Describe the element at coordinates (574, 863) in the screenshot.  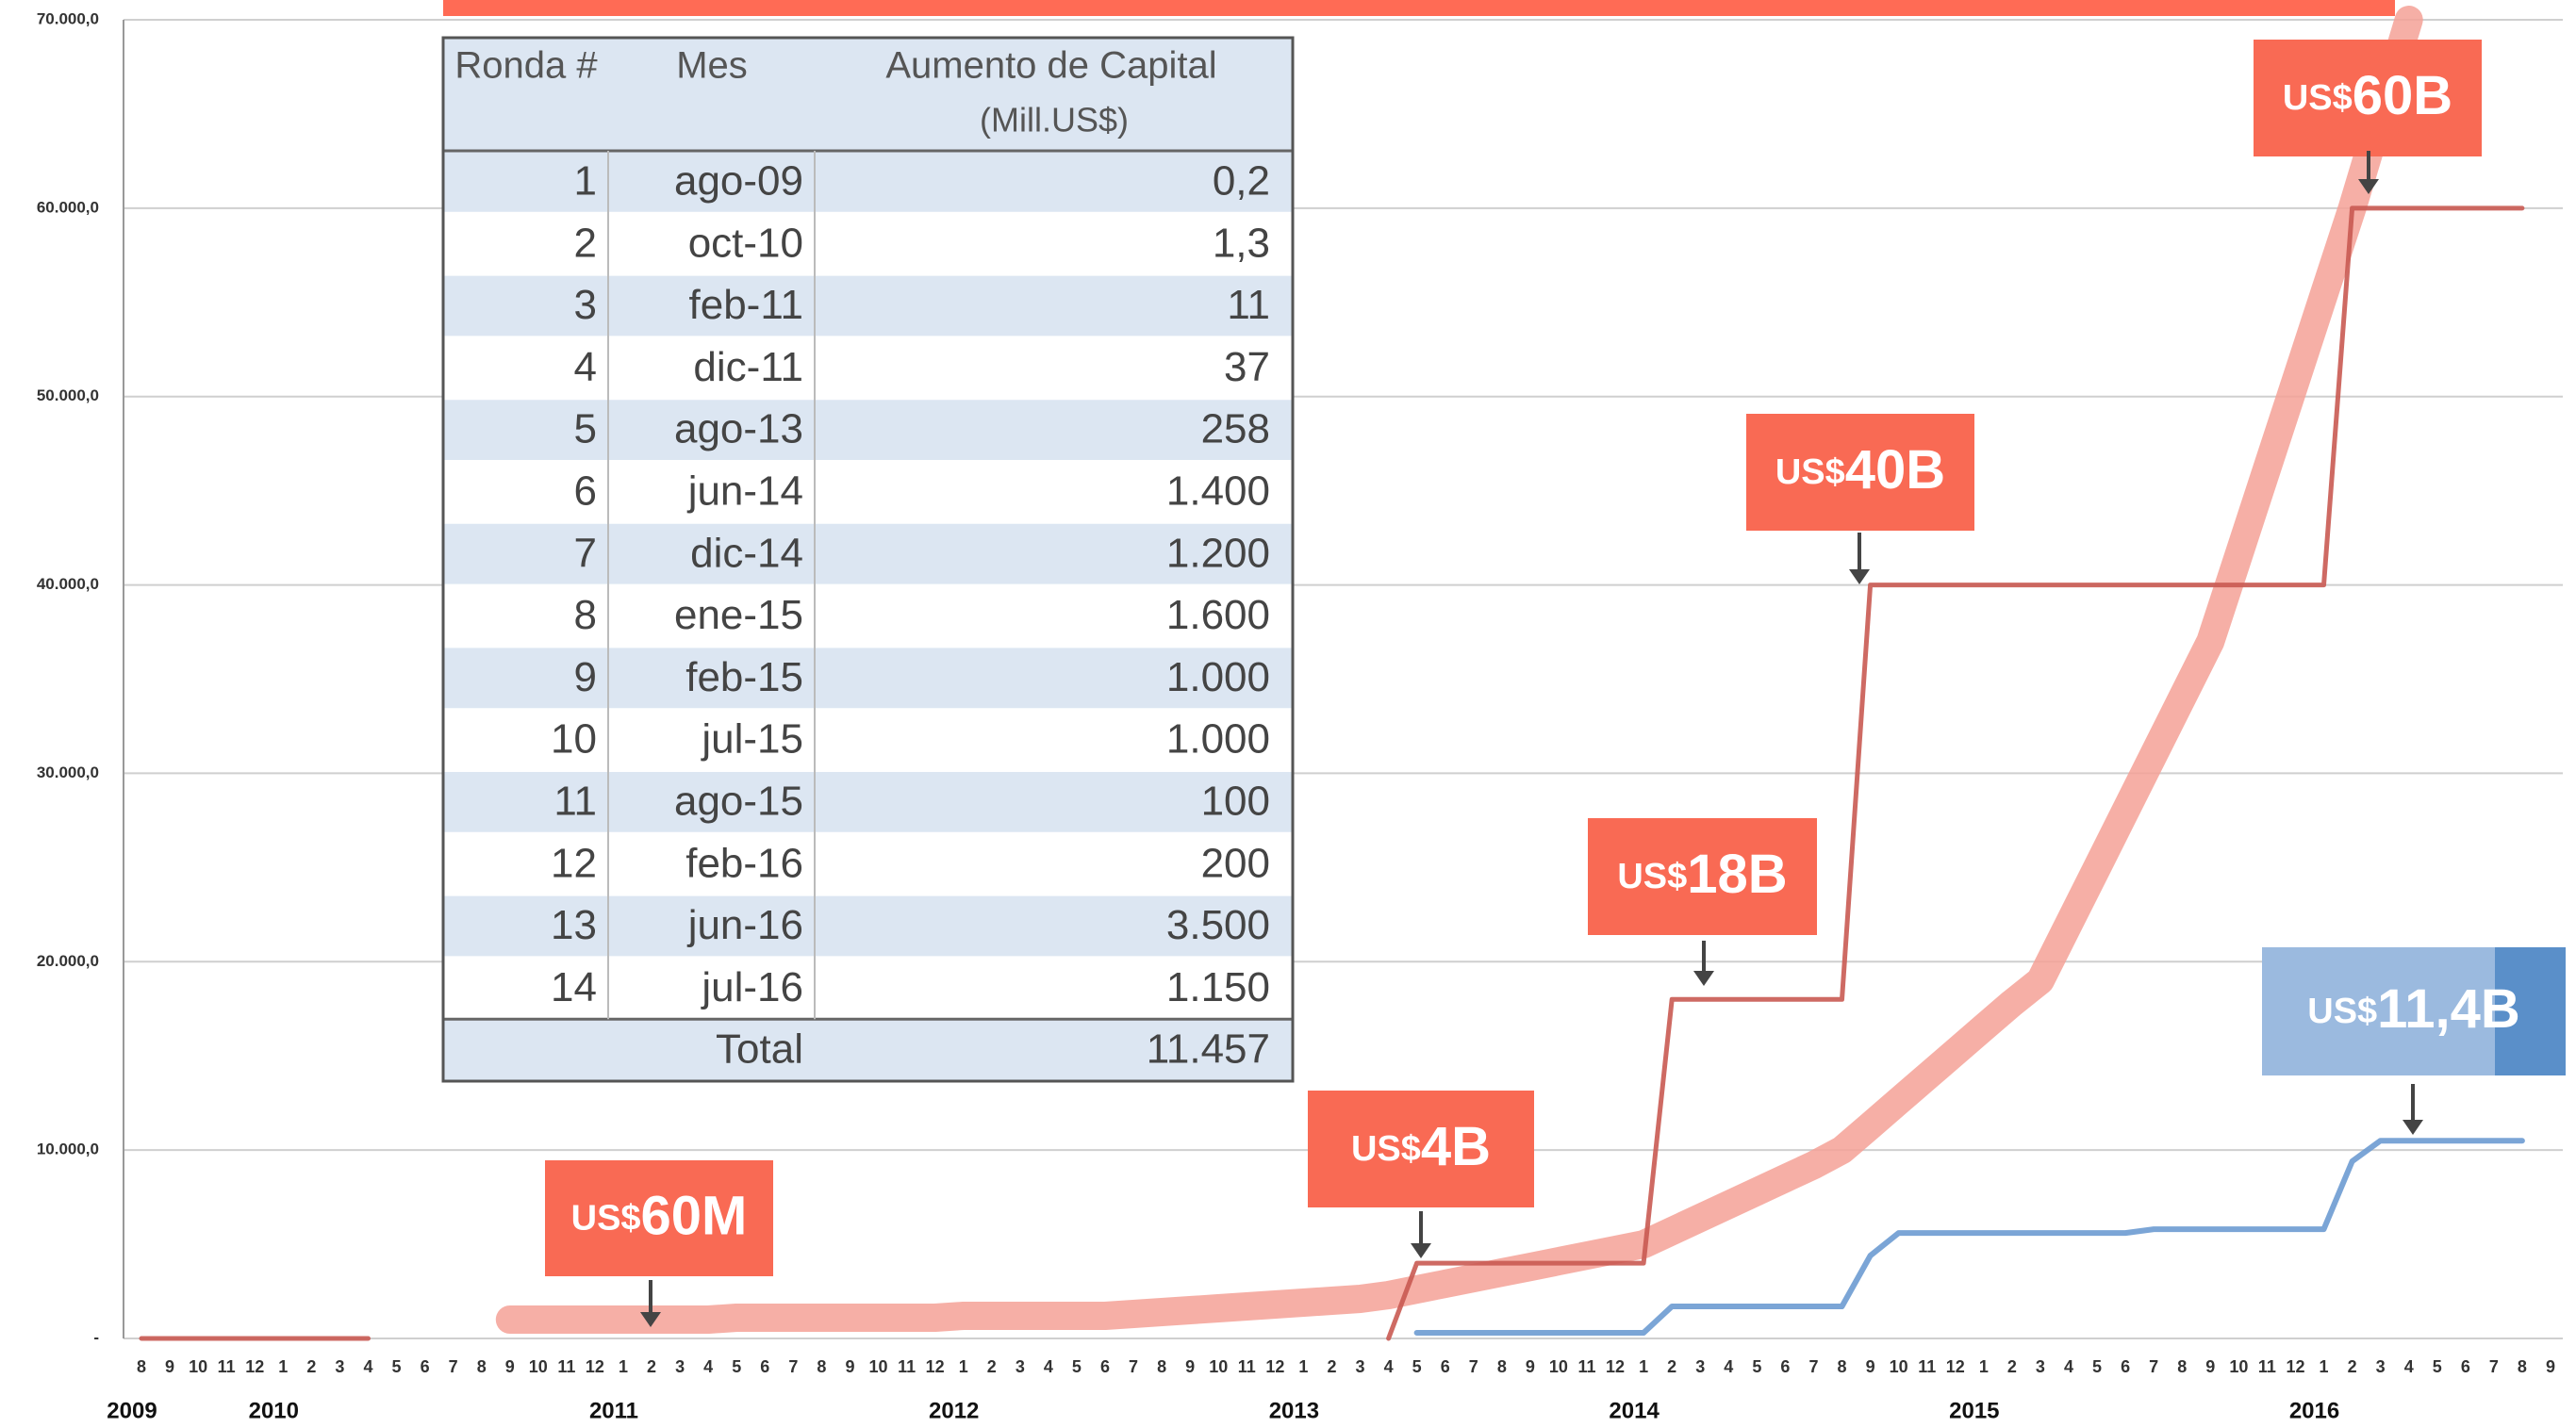
I see `table-cell: 12` at that location.